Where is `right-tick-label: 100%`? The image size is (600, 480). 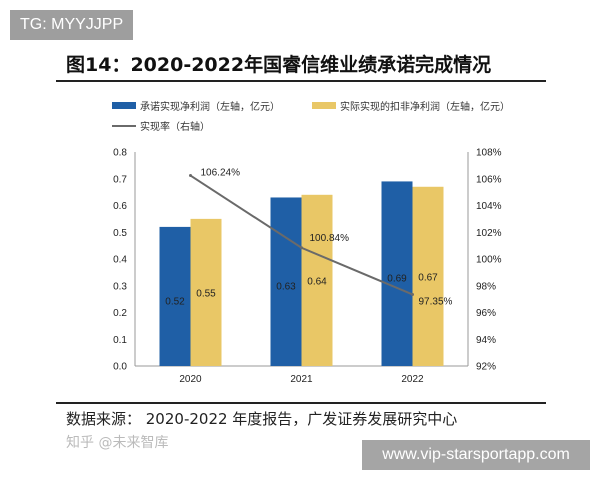
right-tick-label: 100% is located at coordinates (489, 260).